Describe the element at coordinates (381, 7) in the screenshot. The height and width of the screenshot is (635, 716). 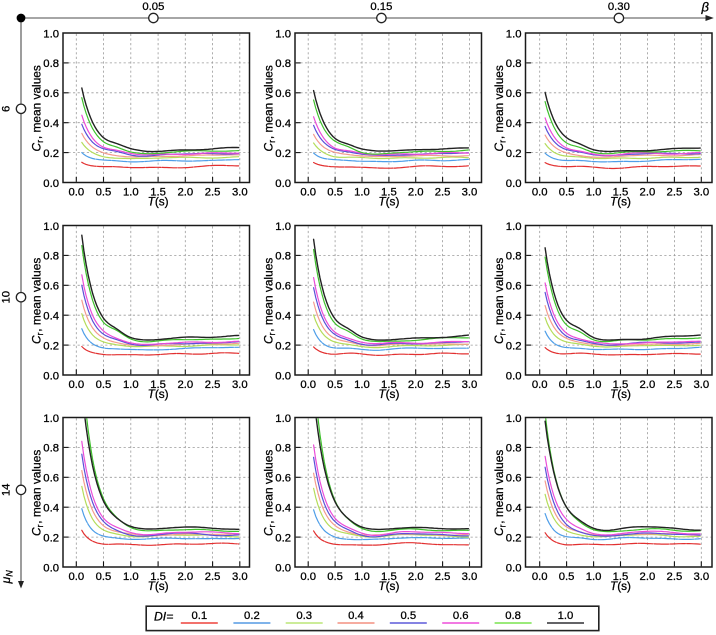
I see `svg-text: 0.15` at that location.